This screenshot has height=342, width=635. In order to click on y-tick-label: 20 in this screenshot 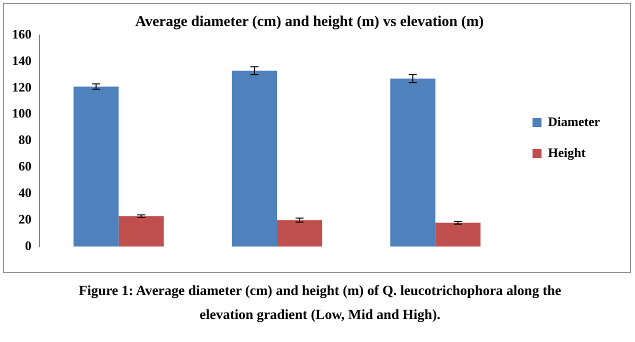, I will do `click(25, 219)`.